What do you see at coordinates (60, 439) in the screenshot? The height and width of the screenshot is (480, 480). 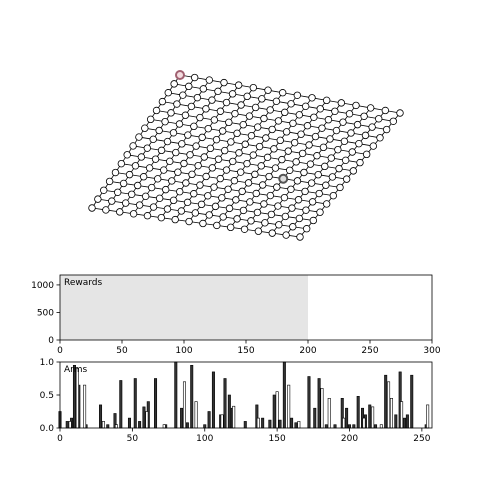 I see `x-tick-label: 0` at bounding box center [60, 439].